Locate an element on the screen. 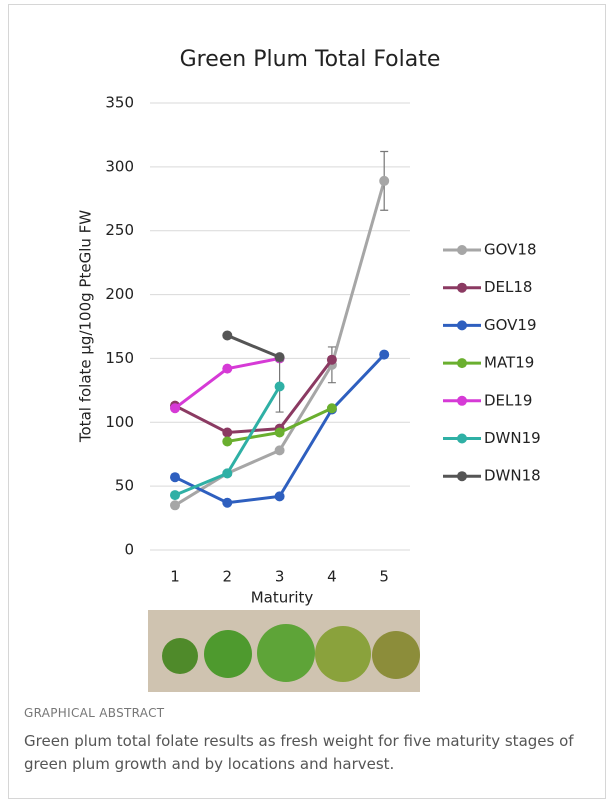 The width and height of the screenshot is (616, 803). x-tick-label: 2 is located at coordinates (228, 577).